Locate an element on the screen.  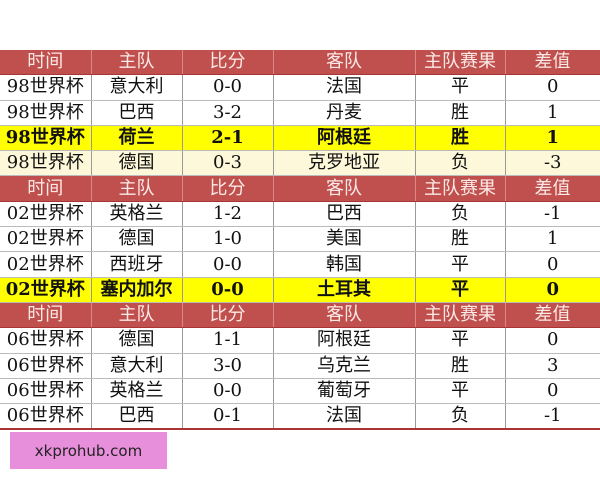
cell-away-team: 巴西 is located at coordinates (344, 214).